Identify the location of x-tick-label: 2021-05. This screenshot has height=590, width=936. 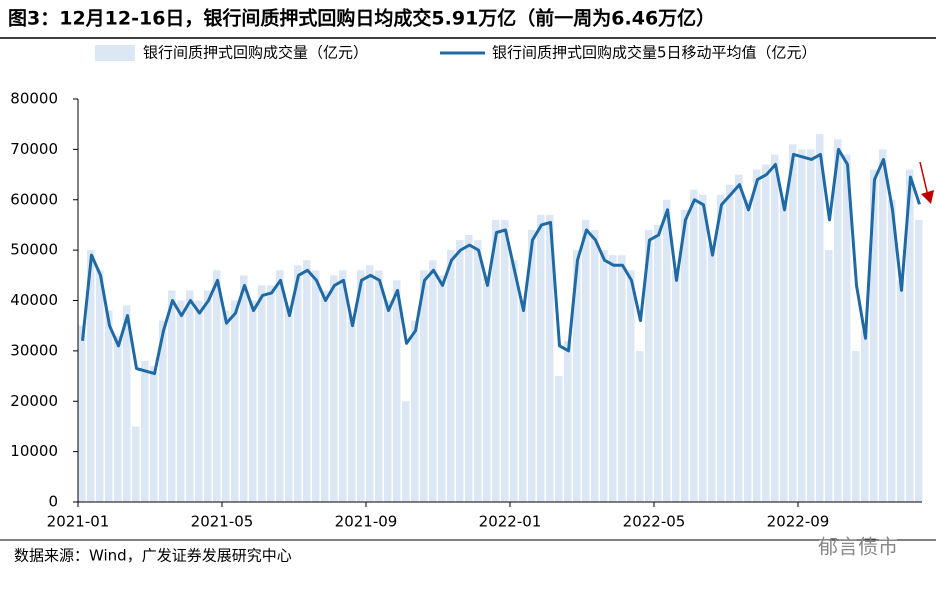
(222, 522).